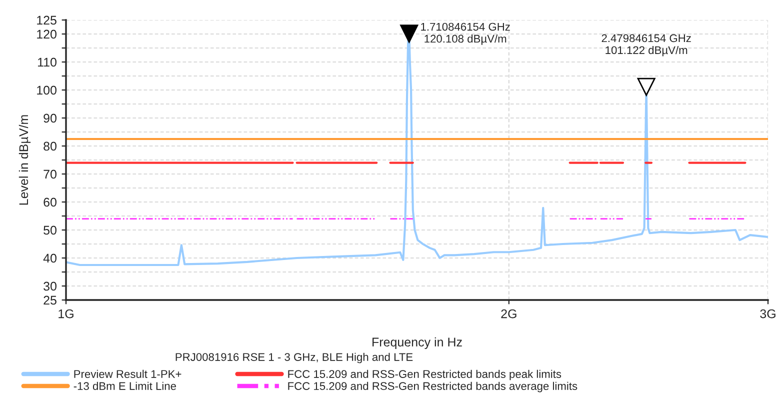  What do you see at coordinates (50, 174) in the screenshot?
I see `y-tick-label: 70` at bounding box center [50, 174].